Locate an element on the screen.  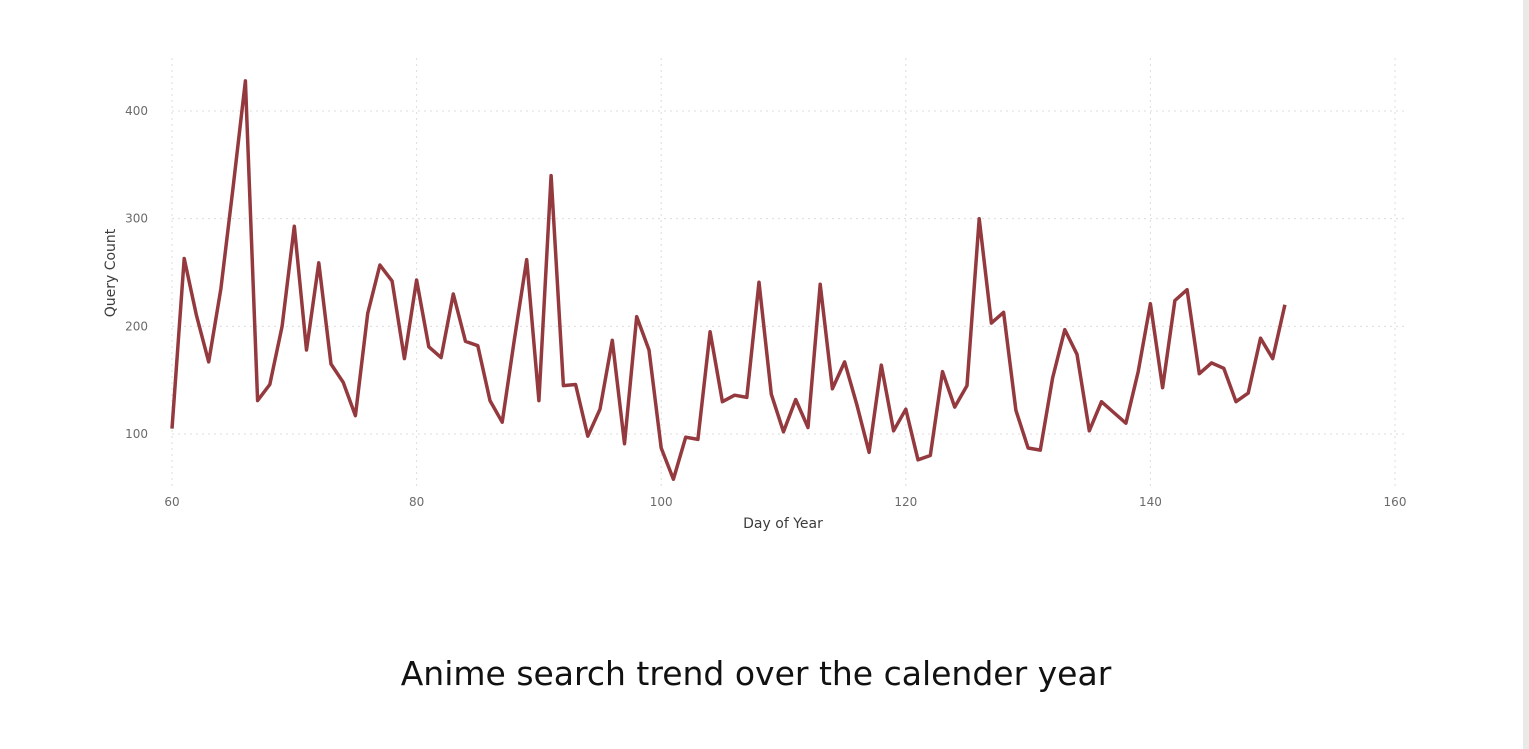
y-axis-ticks: 100 200 300 400 is located at coordinates (136, 272).